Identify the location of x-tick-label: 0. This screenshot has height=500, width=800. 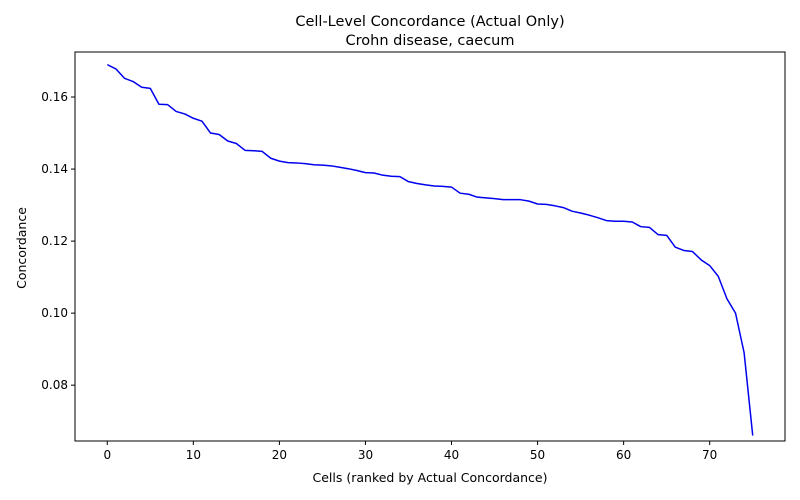
(107, 455).